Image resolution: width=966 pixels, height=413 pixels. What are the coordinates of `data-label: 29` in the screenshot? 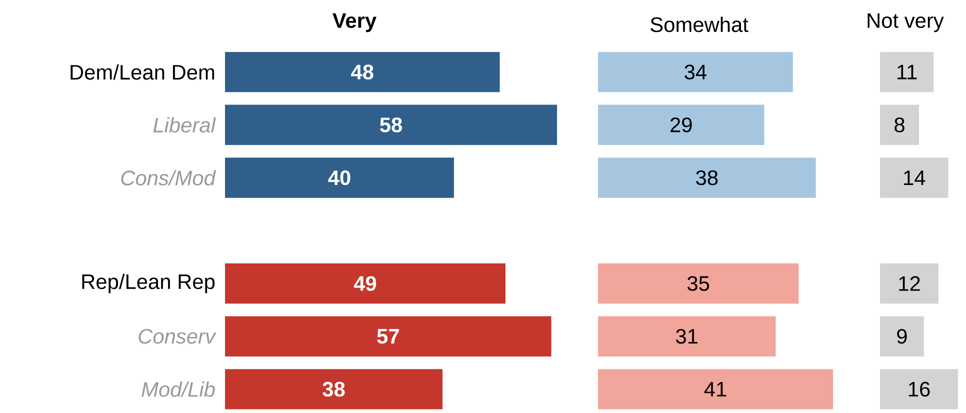 It's located at (681, 124).